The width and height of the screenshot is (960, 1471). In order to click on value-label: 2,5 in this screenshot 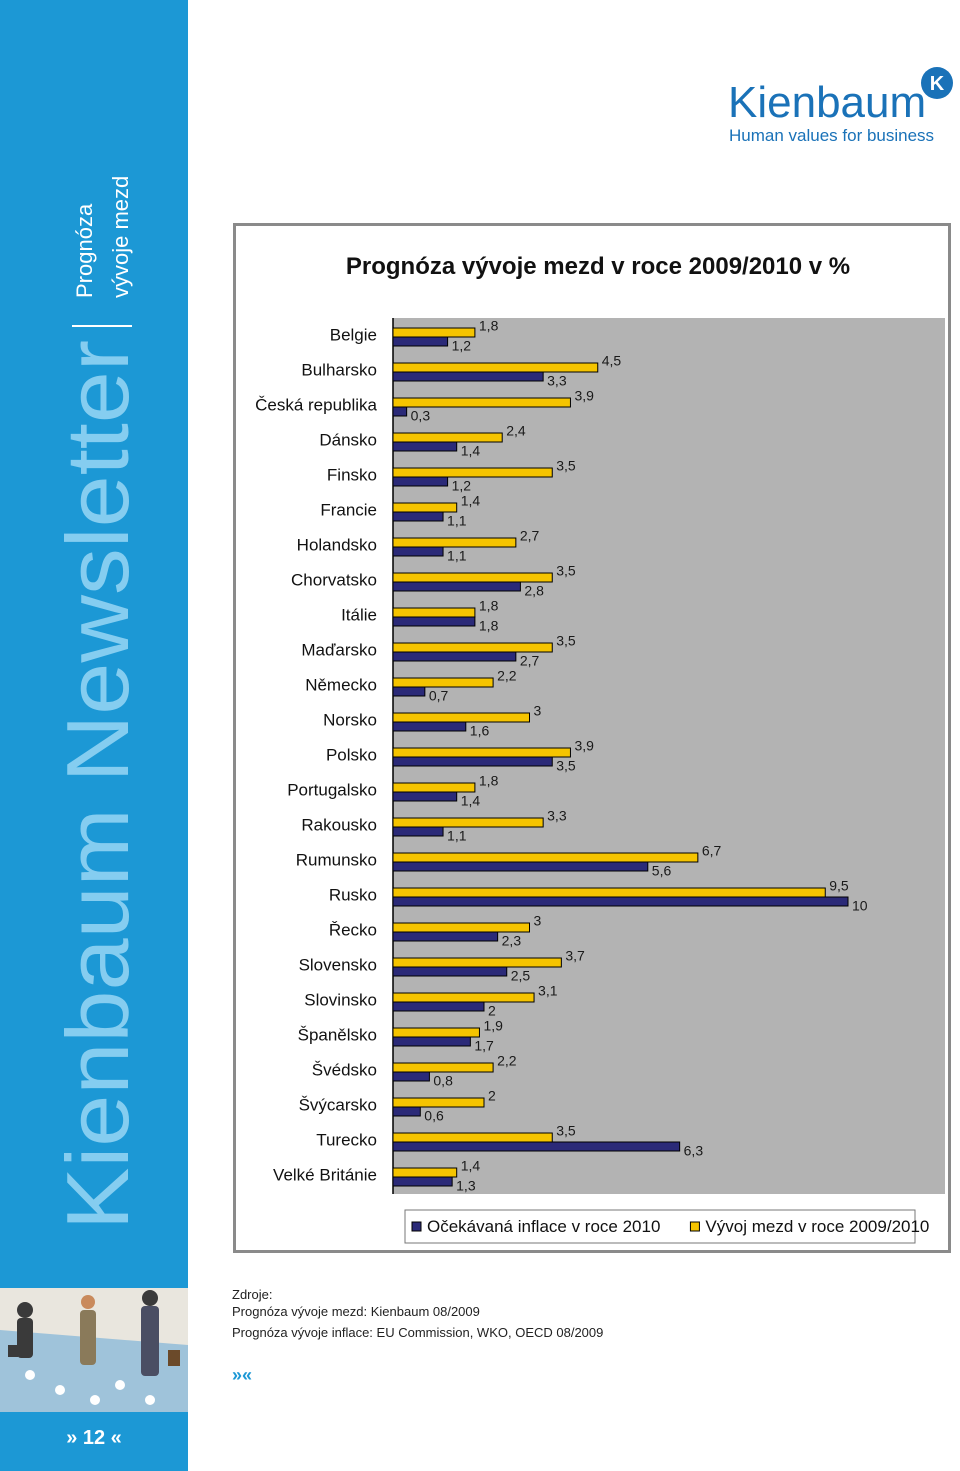, I will do `click(521, 976)`.